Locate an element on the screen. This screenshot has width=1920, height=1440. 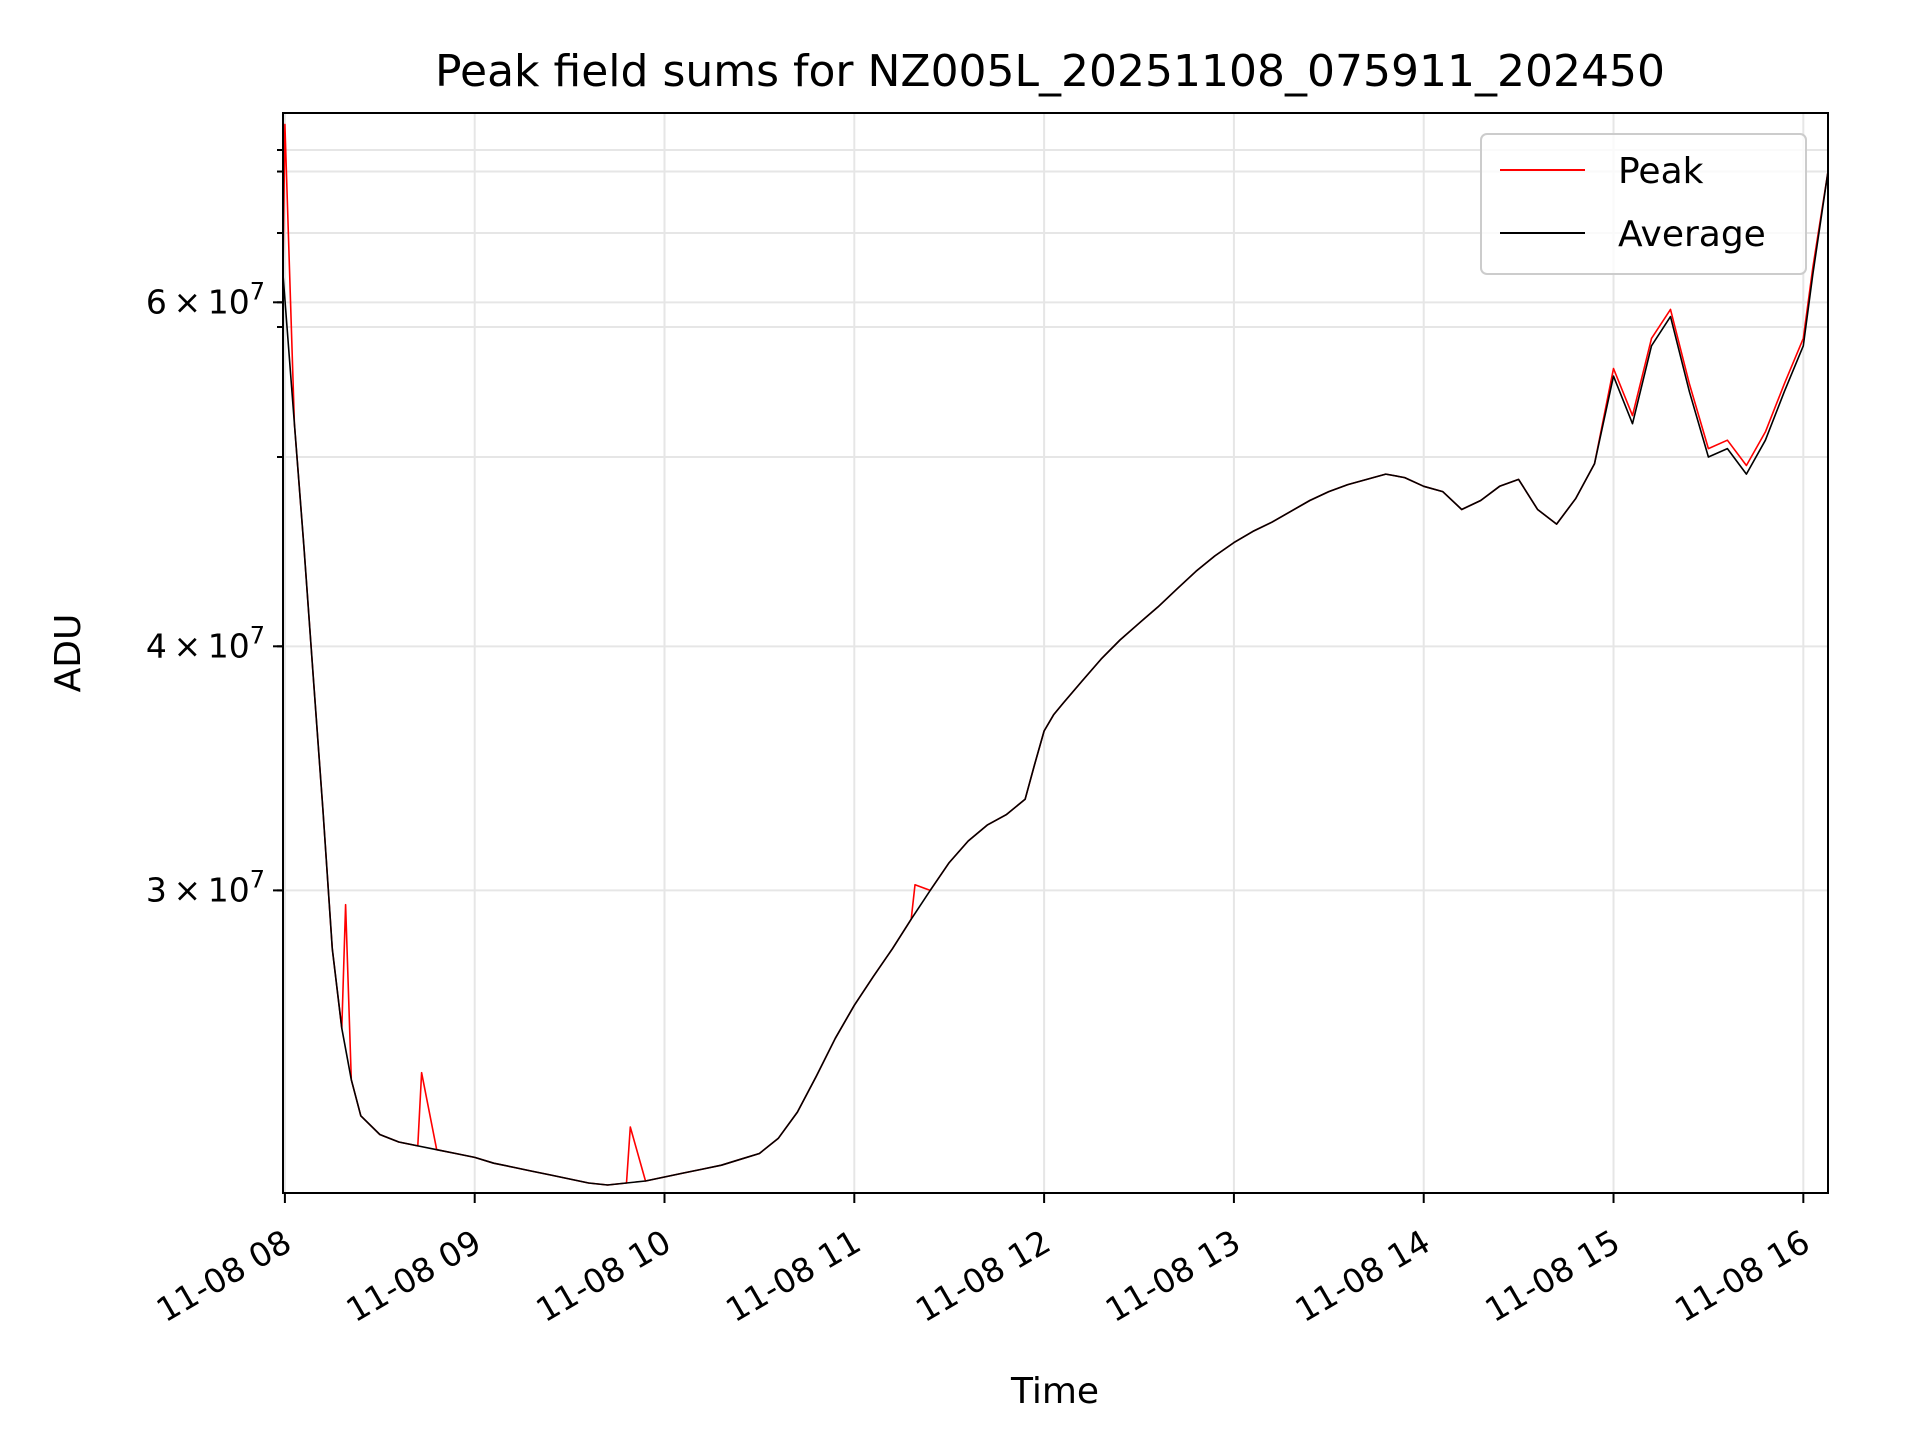
legend: Peak Average is located at coordinates (1643, 204).